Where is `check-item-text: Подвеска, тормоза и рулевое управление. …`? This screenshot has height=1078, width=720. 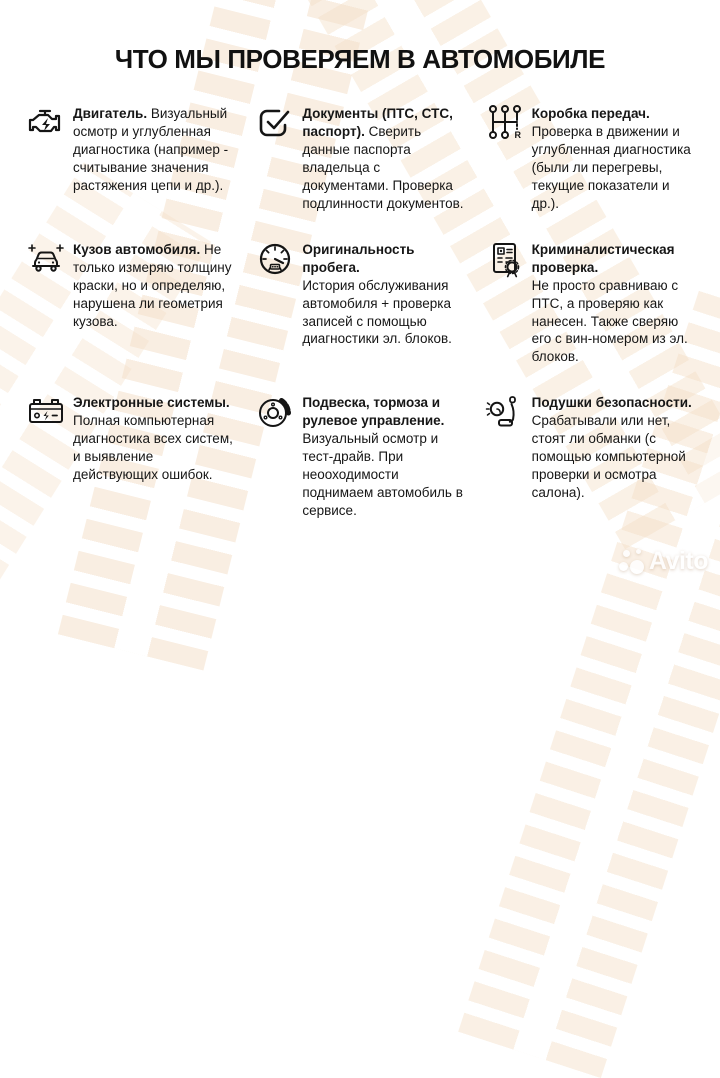 check-item-text: Подвеска, тормоза и рулевое управление. … is located at coordinates (384, 457).